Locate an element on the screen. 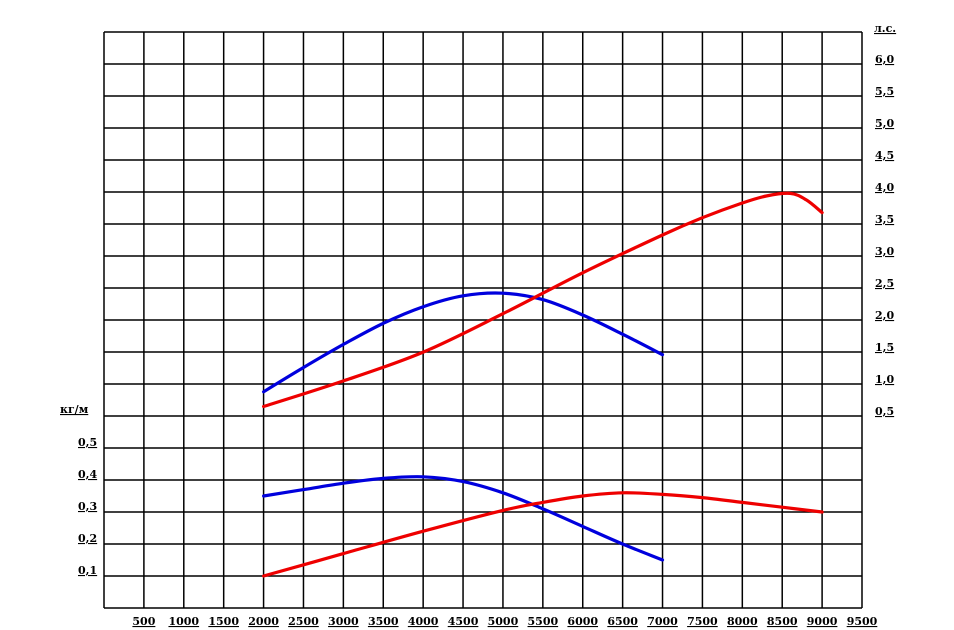  right-tick-label: 3,5 is located at coordinates (884, 219).